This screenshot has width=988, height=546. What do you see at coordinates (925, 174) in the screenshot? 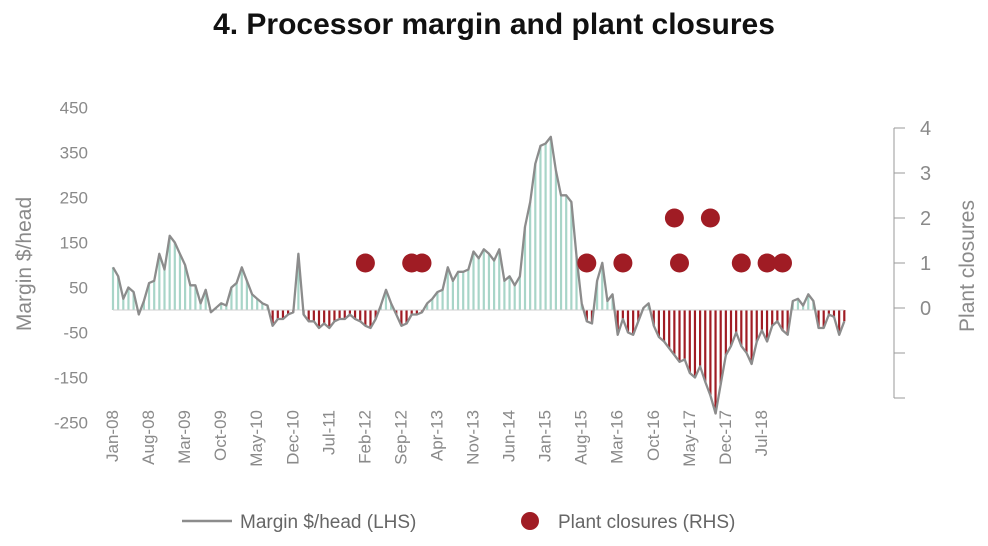
I see `y-right-tick-label: 3` at bounding box center [925, 174].